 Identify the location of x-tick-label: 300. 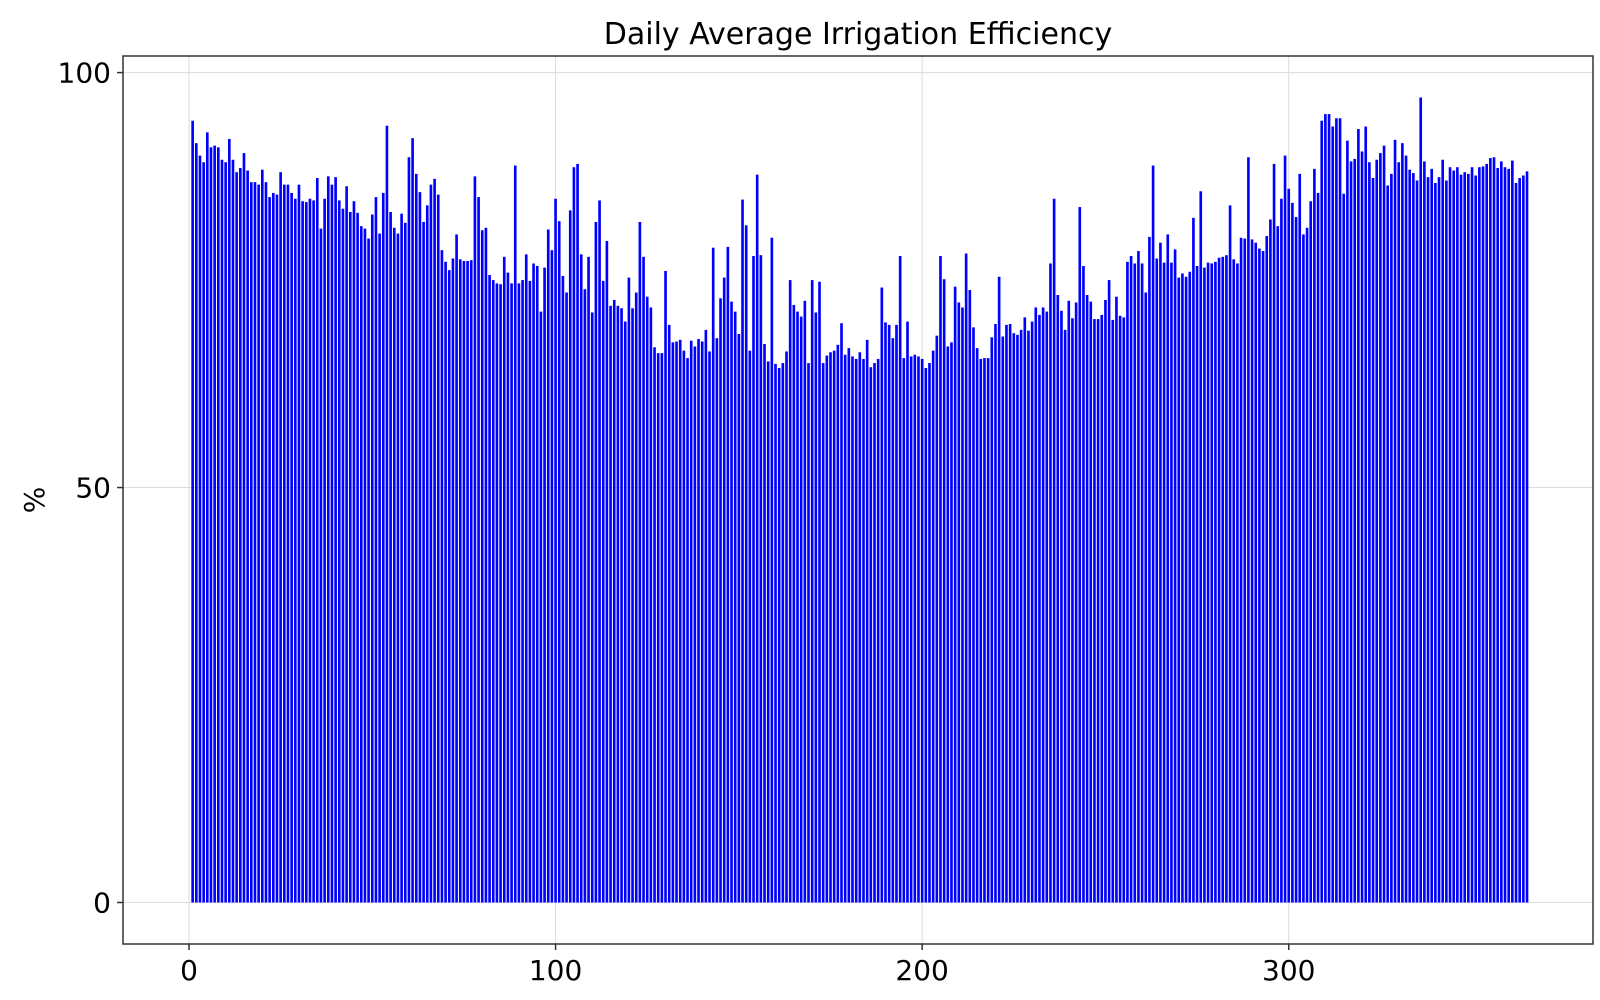
(1288, 970).